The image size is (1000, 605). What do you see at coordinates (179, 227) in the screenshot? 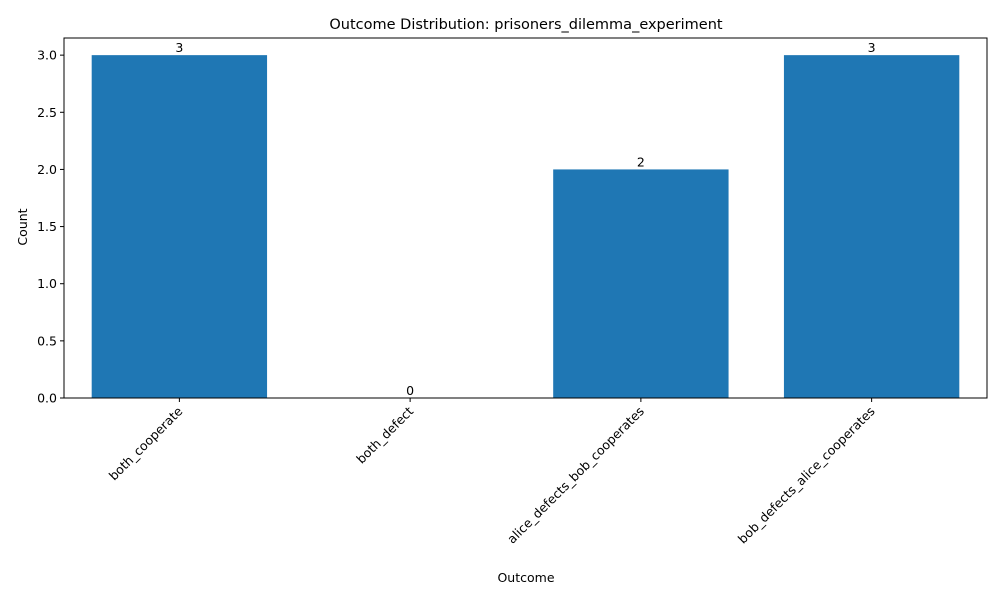
I see `bar-both_cooperate` at bounding box center [179, 227].